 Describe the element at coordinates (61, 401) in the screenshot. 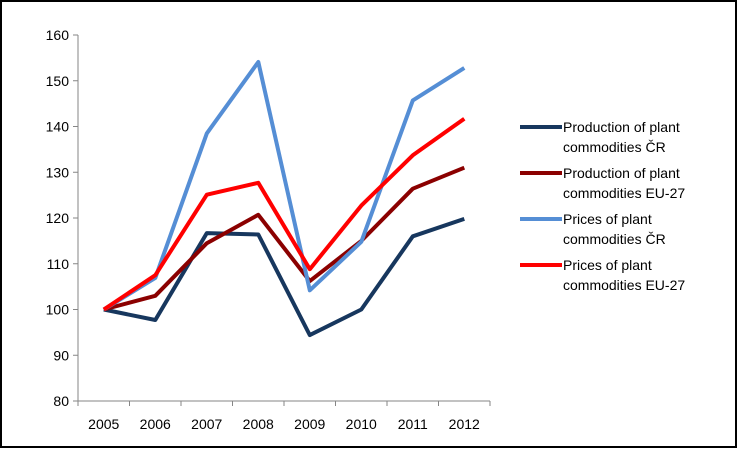

I see `y-tick-label: 80` at that location.